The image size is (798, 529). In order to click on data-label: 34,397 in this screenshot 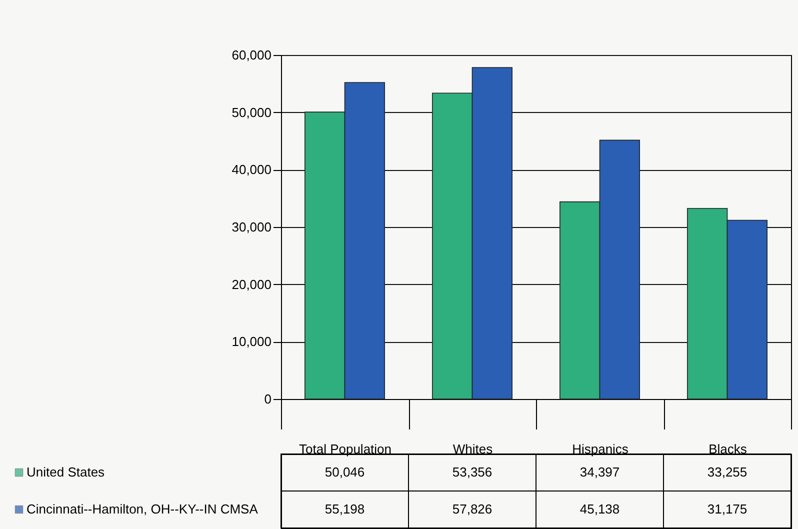, I will do `click(600, 472)`.